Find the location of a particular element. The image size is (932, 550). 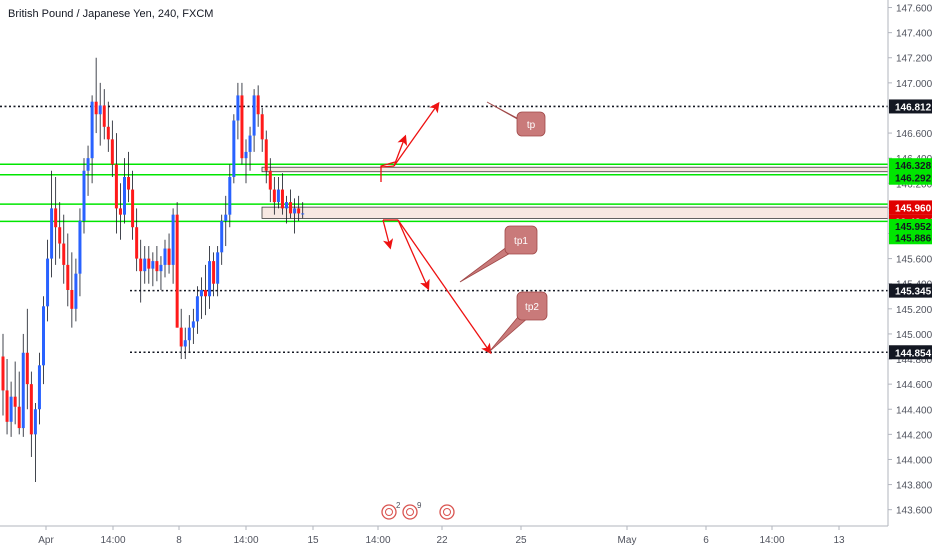

y-tick-label: 145.000 is located at coordinates (914, 335).